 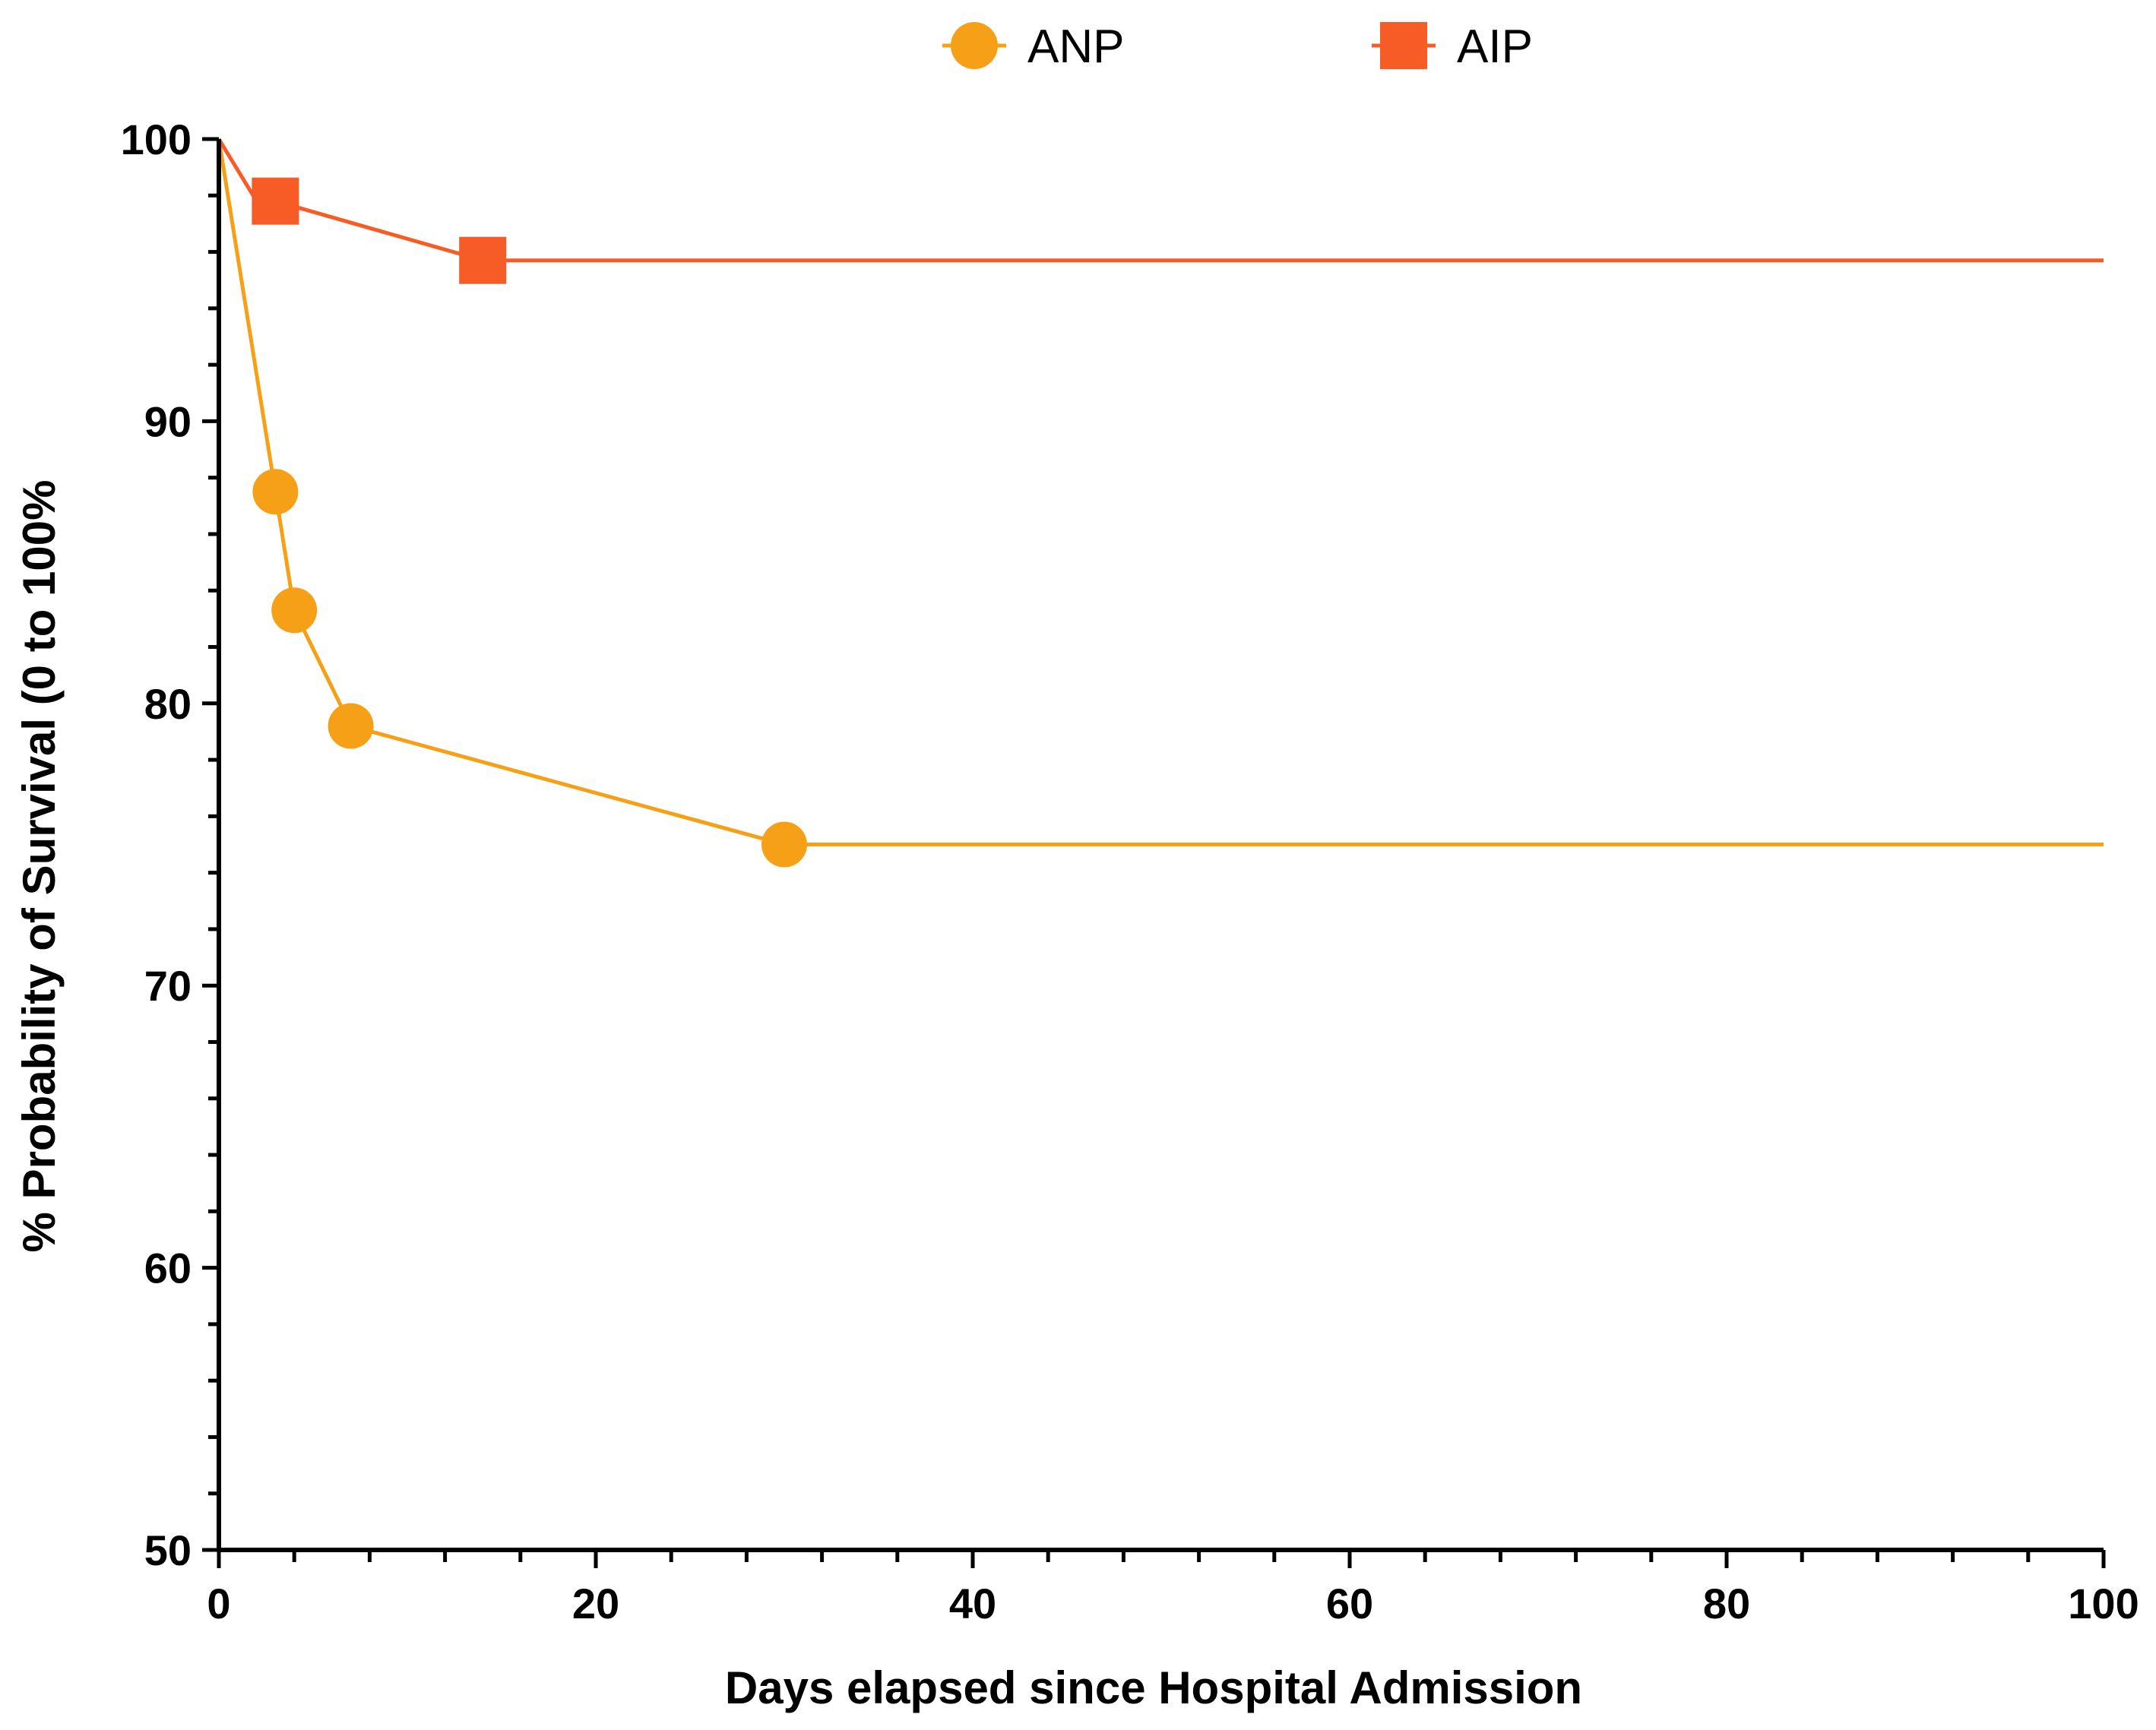 What do you see at coordinates (168, 1268) in the screenshot?
I see `y-tick-label: 60` at bounding box center [168, 1268].